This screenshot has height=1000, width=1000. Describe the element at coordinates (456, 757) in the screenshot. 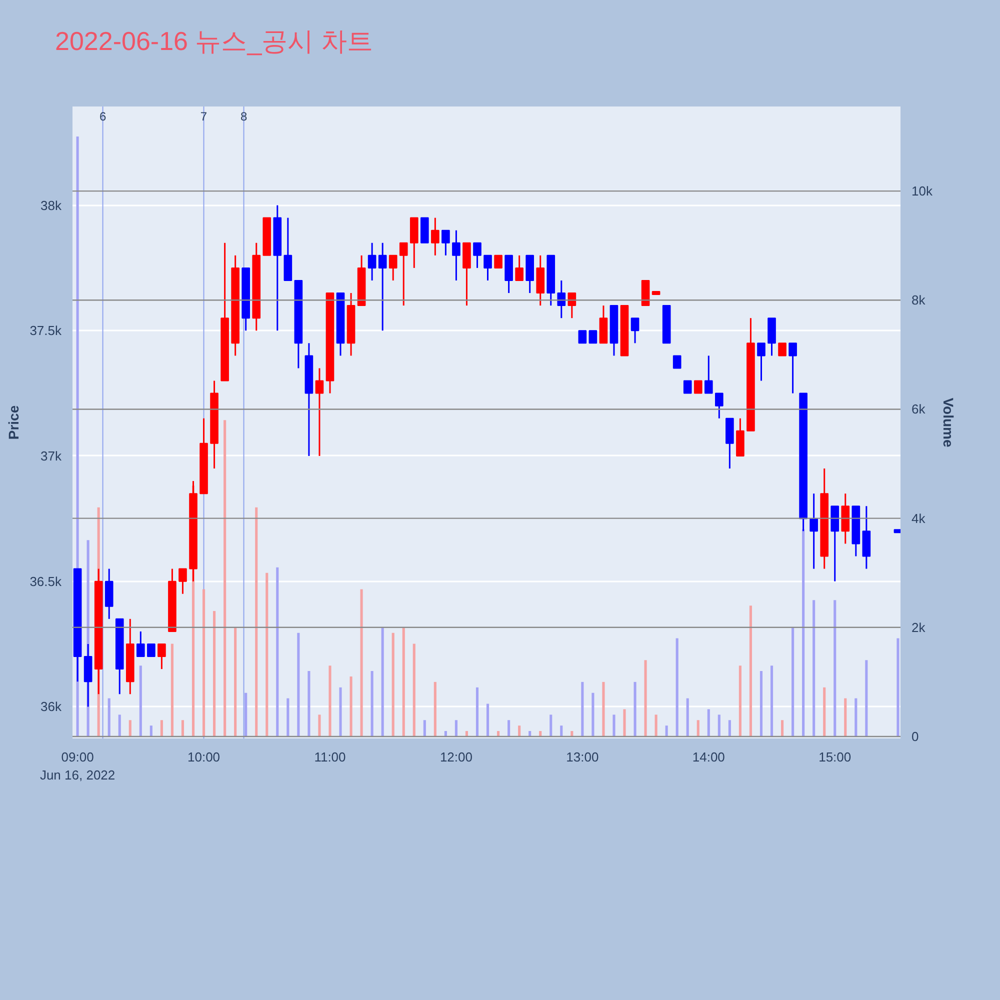

I see `x-tick-label: 12:00` at that location.